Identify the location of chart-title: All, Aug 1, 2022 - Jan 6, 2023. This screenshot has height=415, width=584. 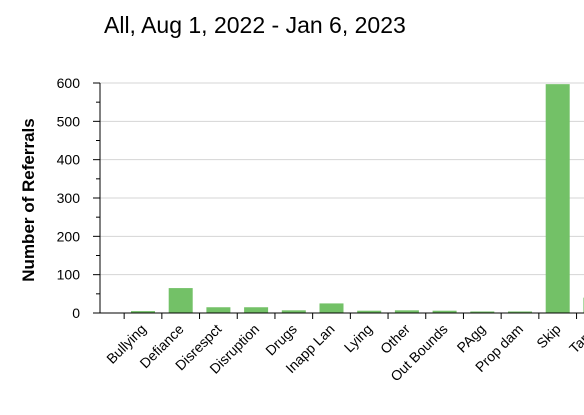
(255, 25).